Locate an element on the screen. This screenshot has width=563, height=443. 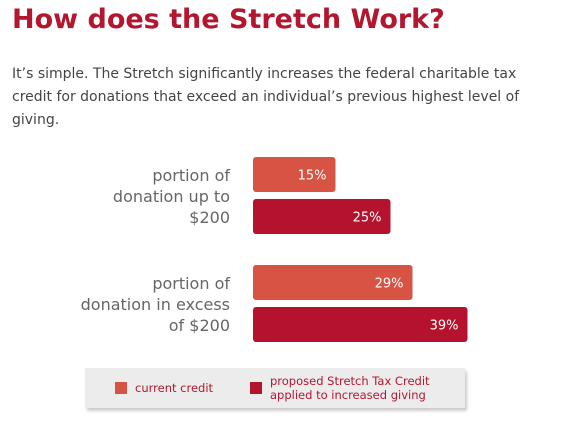
legend-item: current credit is located at coordinates (164, 388).